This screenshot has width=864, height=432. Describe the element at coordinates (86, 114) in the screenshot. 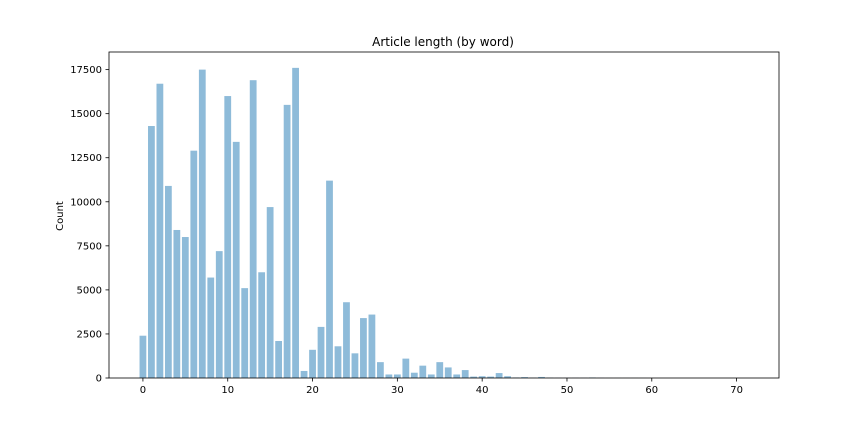

I see `y-tick-label: 15000` at that location.